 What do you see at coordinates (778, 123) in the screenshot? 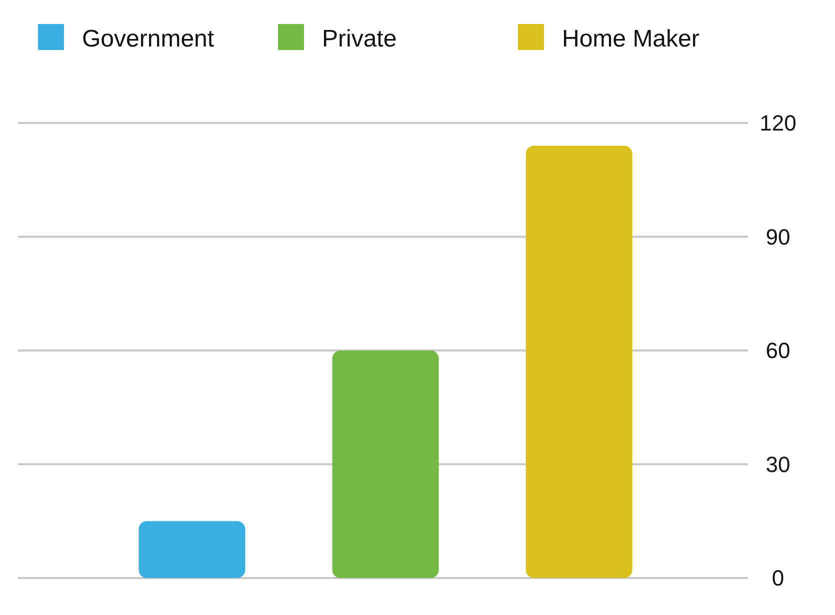
I see `y-tick-label: 120` at bounding box center [778, 123].